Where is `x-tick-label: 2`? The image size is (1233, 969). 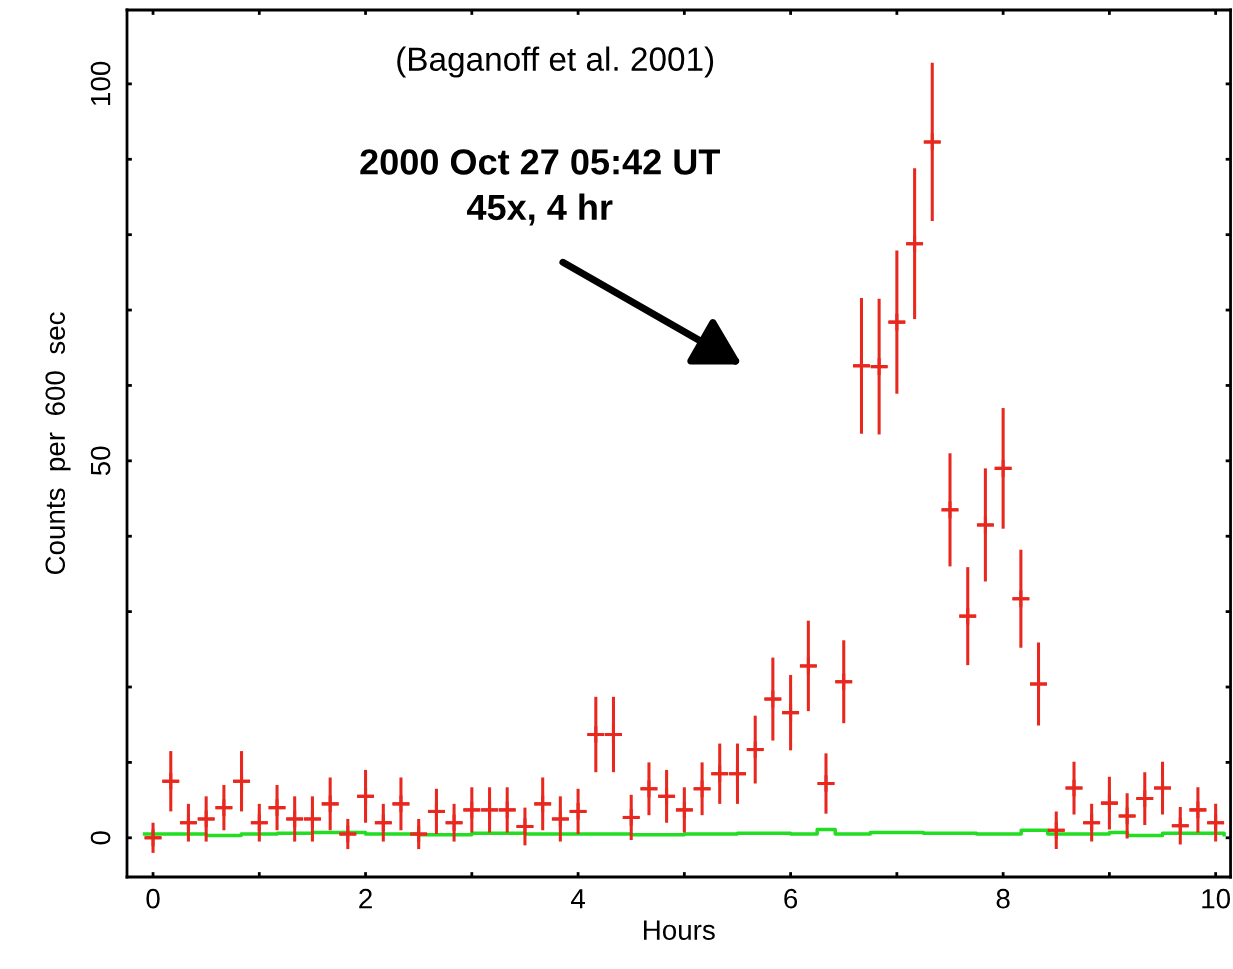
x-tick-label: 2 is located at coordinates (365, 898).